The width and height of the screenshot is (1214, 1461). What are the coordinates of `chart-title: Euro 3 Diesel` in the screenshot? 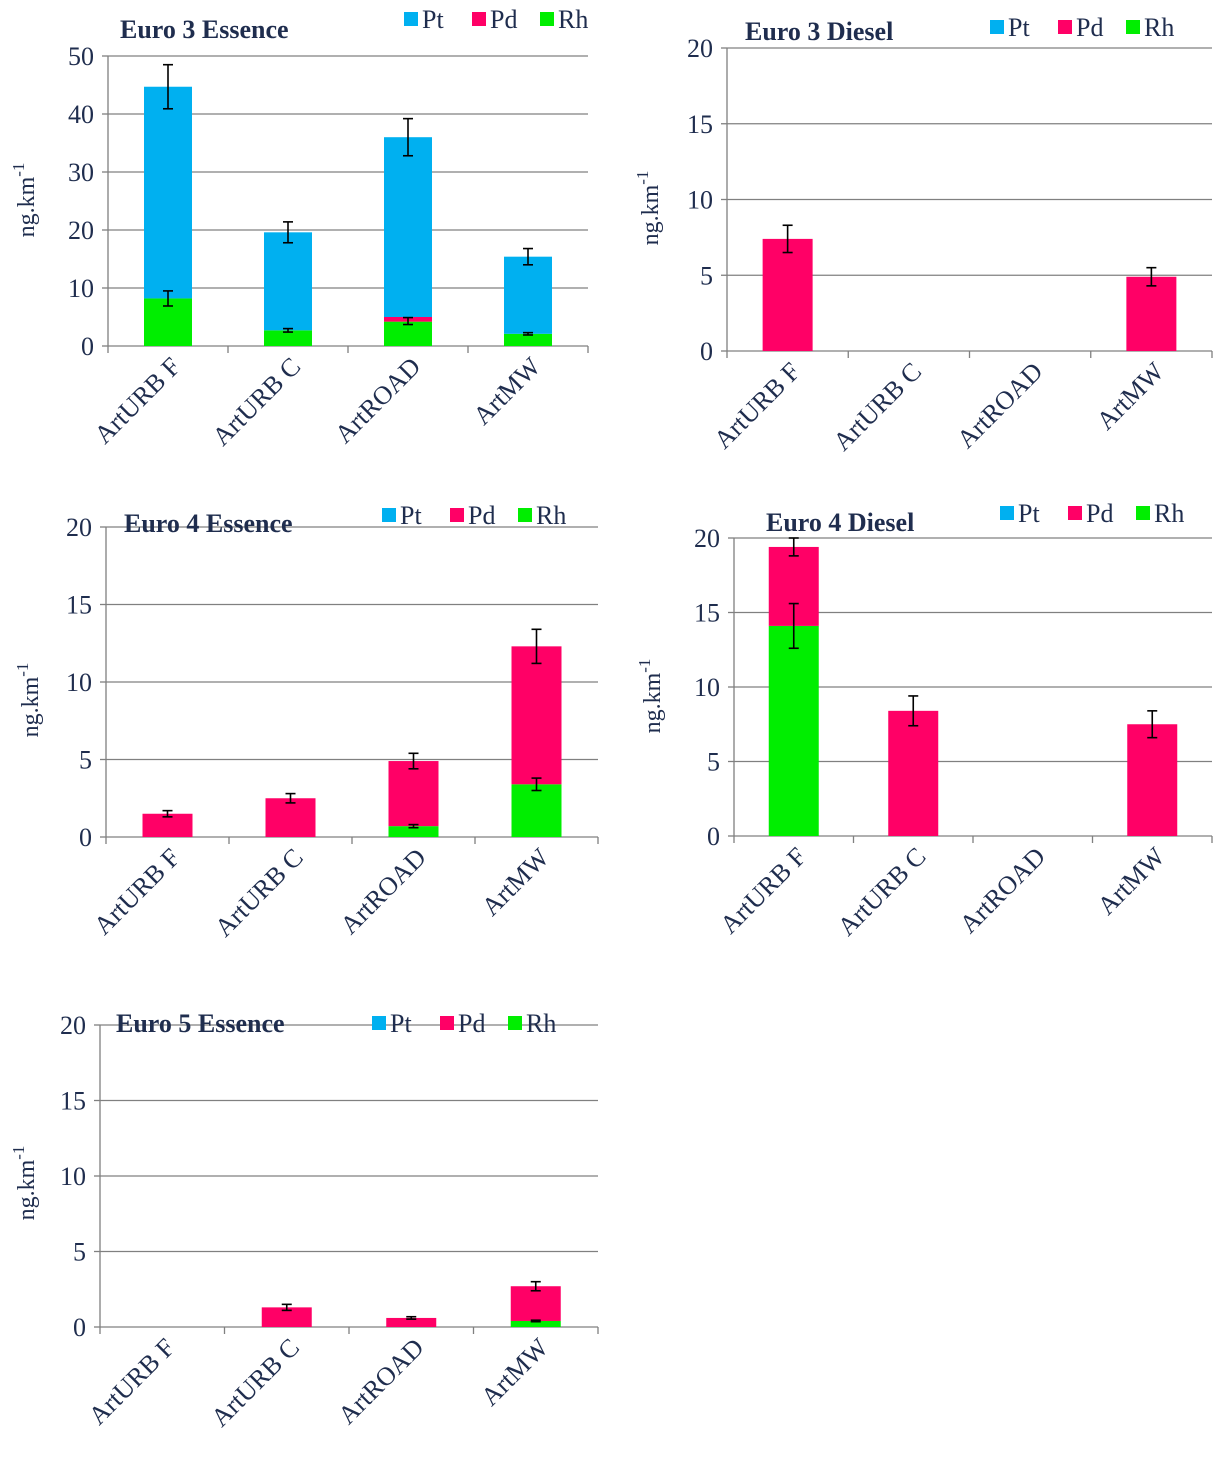 It's located at (819, 31).